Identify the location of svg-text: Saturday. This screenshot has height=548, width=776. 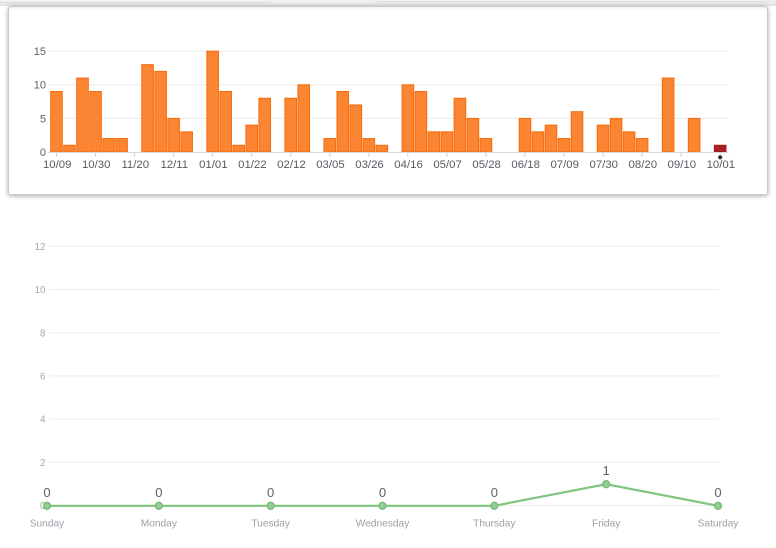
(719, 523).